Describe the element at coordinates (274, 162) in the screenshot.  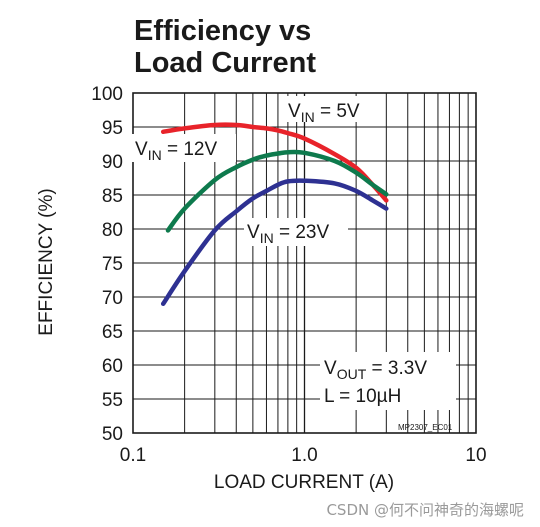
I see `series-line-vin-5v` at that location.